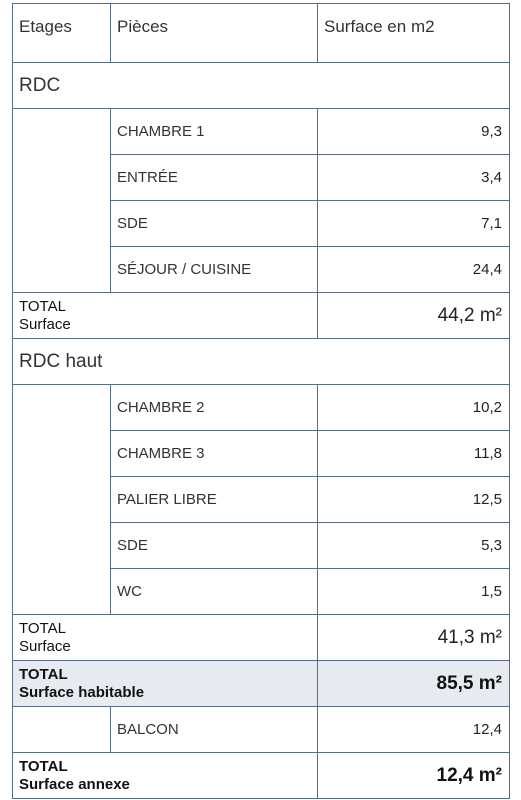 The height and width of the screenshot is (800, 521). What do you see at coordinates (413, 637) in the screenshot?
I see `total-value: 41,3 m²` at bounding box center [413, 637].